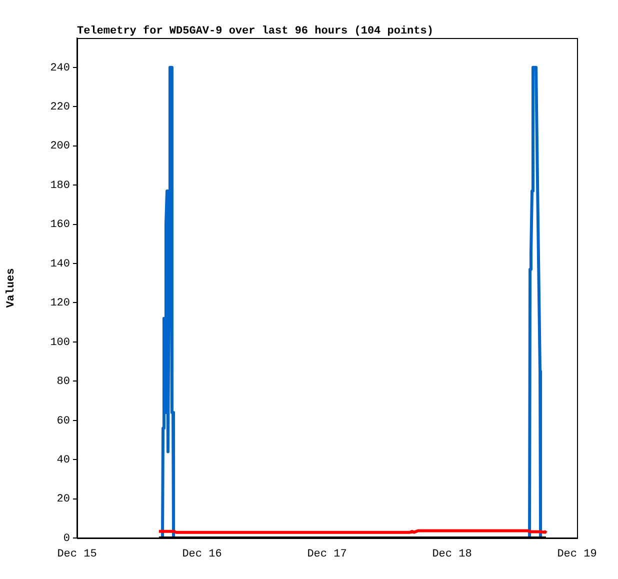 This screenshot has height=579, width=618. I want to click on x-tick-label: Dec 17, so click(327, 554).